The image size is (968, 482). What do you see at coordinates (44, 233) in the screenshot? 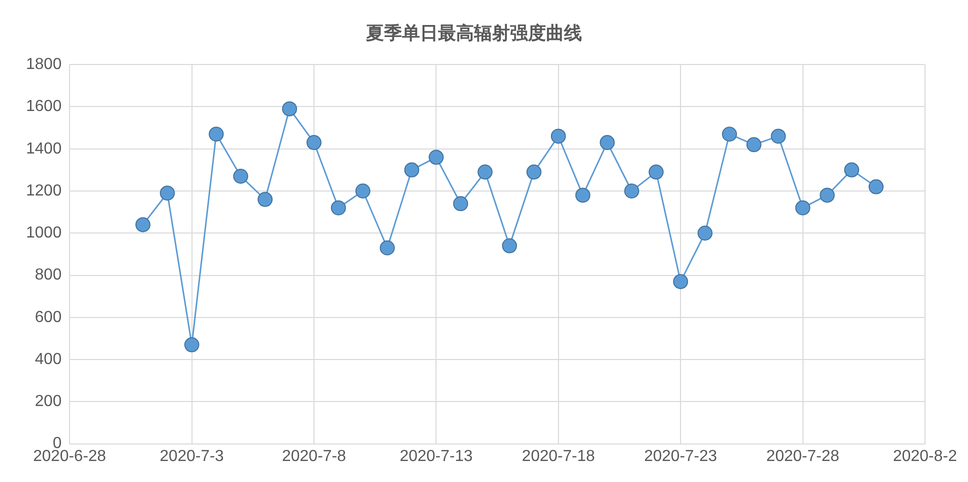
I see `y-tick-label: 1000` at bounding box center [44, 233].